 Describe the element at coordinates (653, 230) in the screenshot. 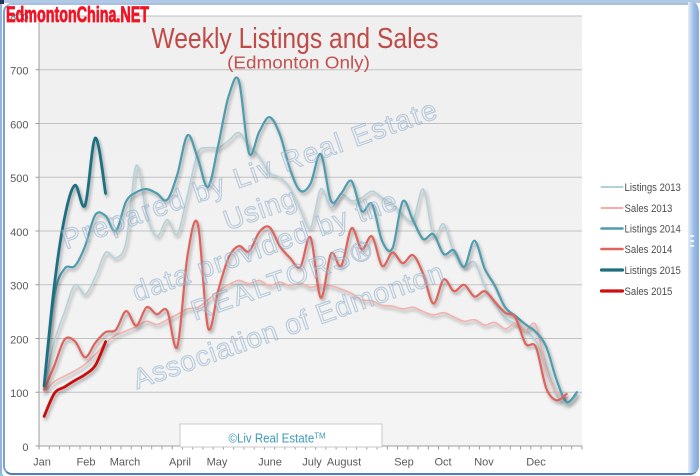

I see `svg-text: Listings 2014` at that location.